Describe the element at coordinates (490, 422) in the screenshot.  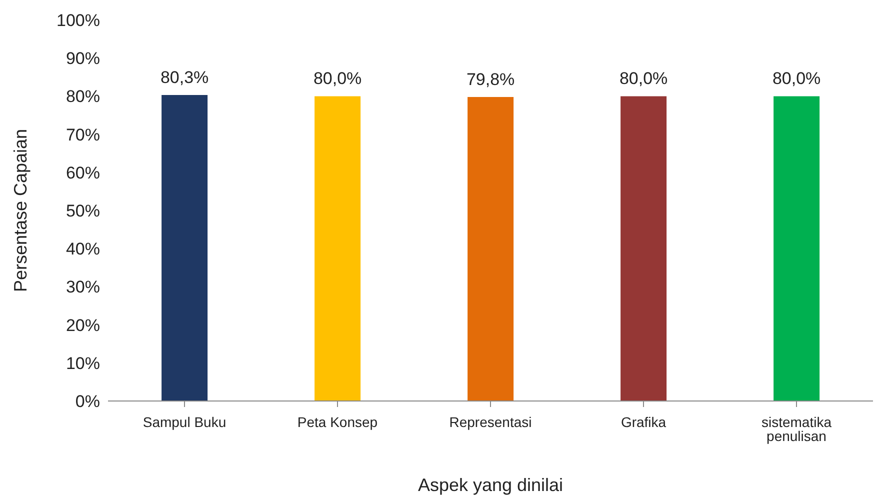
I see `x-tick-label: Representasi` at that location.